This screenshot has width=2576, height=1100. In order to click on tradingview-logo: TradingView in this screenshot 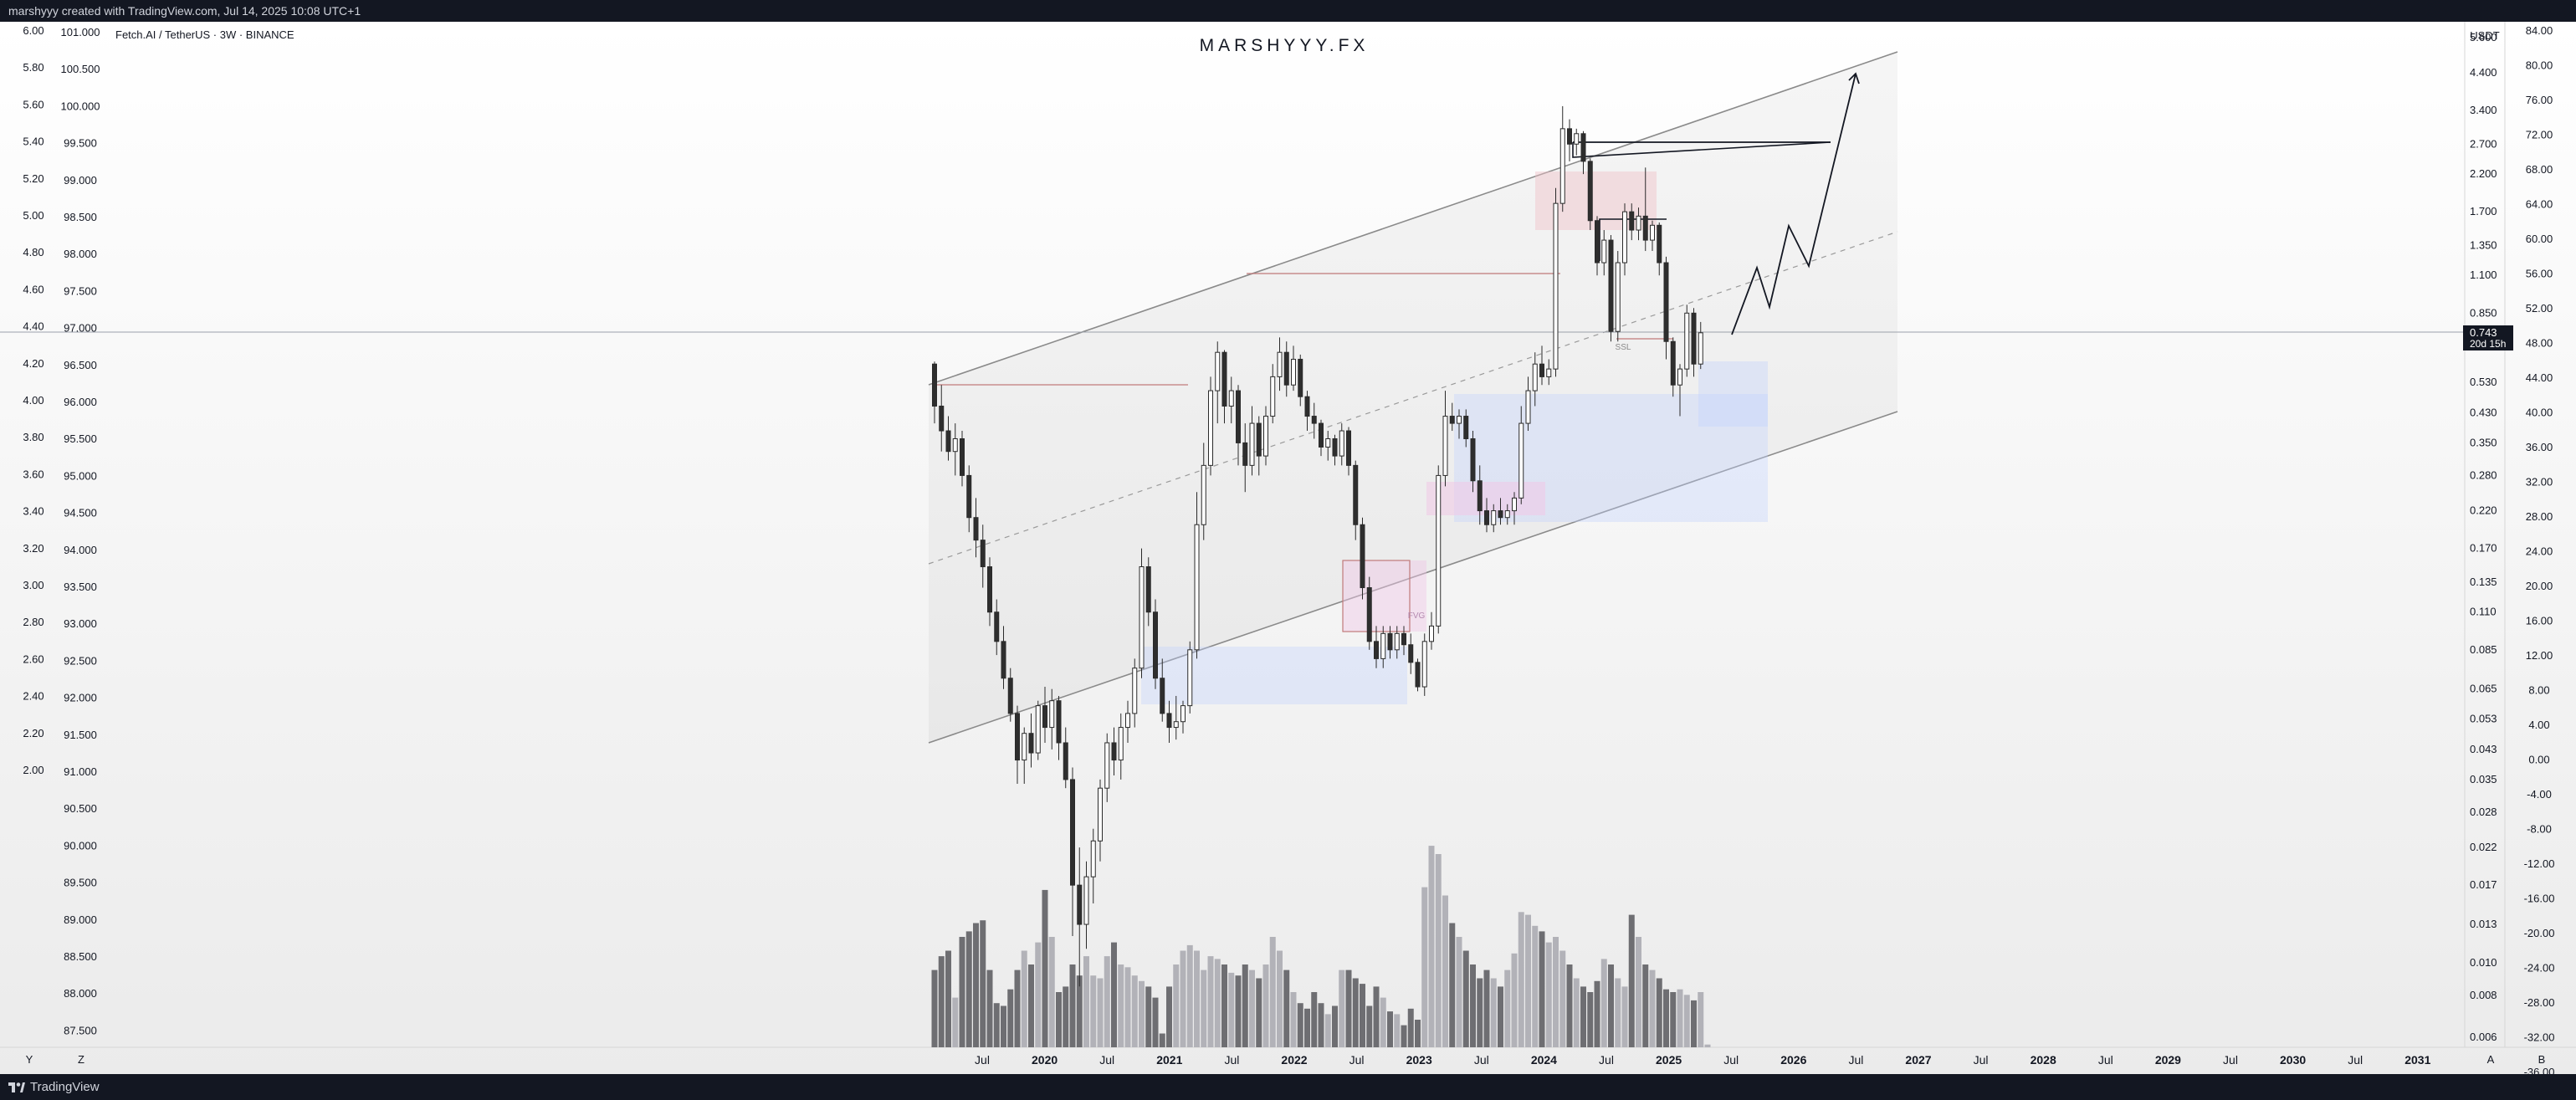, I will do `click(54, 1087)`.